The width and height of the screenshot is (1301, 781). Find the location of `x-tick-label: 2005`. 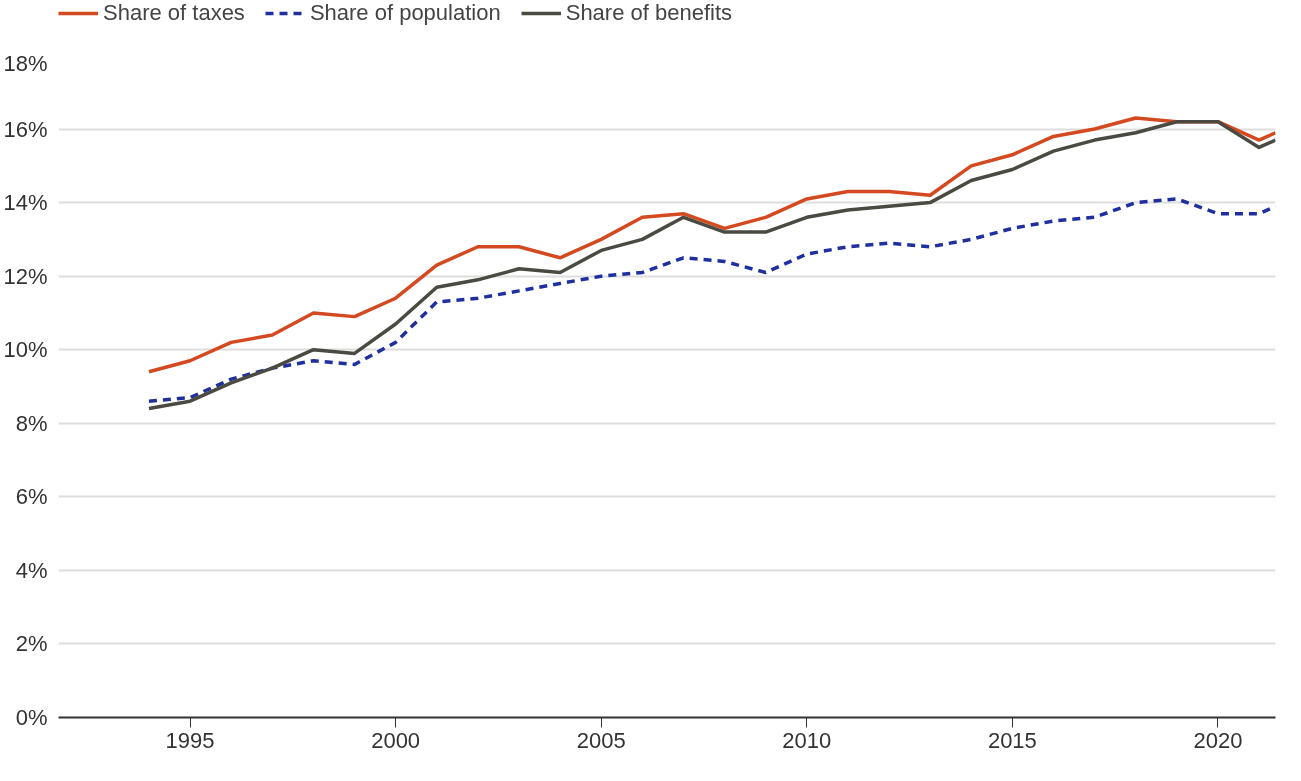

x-tick-label: 2005 is located at coordinates (601, 740).